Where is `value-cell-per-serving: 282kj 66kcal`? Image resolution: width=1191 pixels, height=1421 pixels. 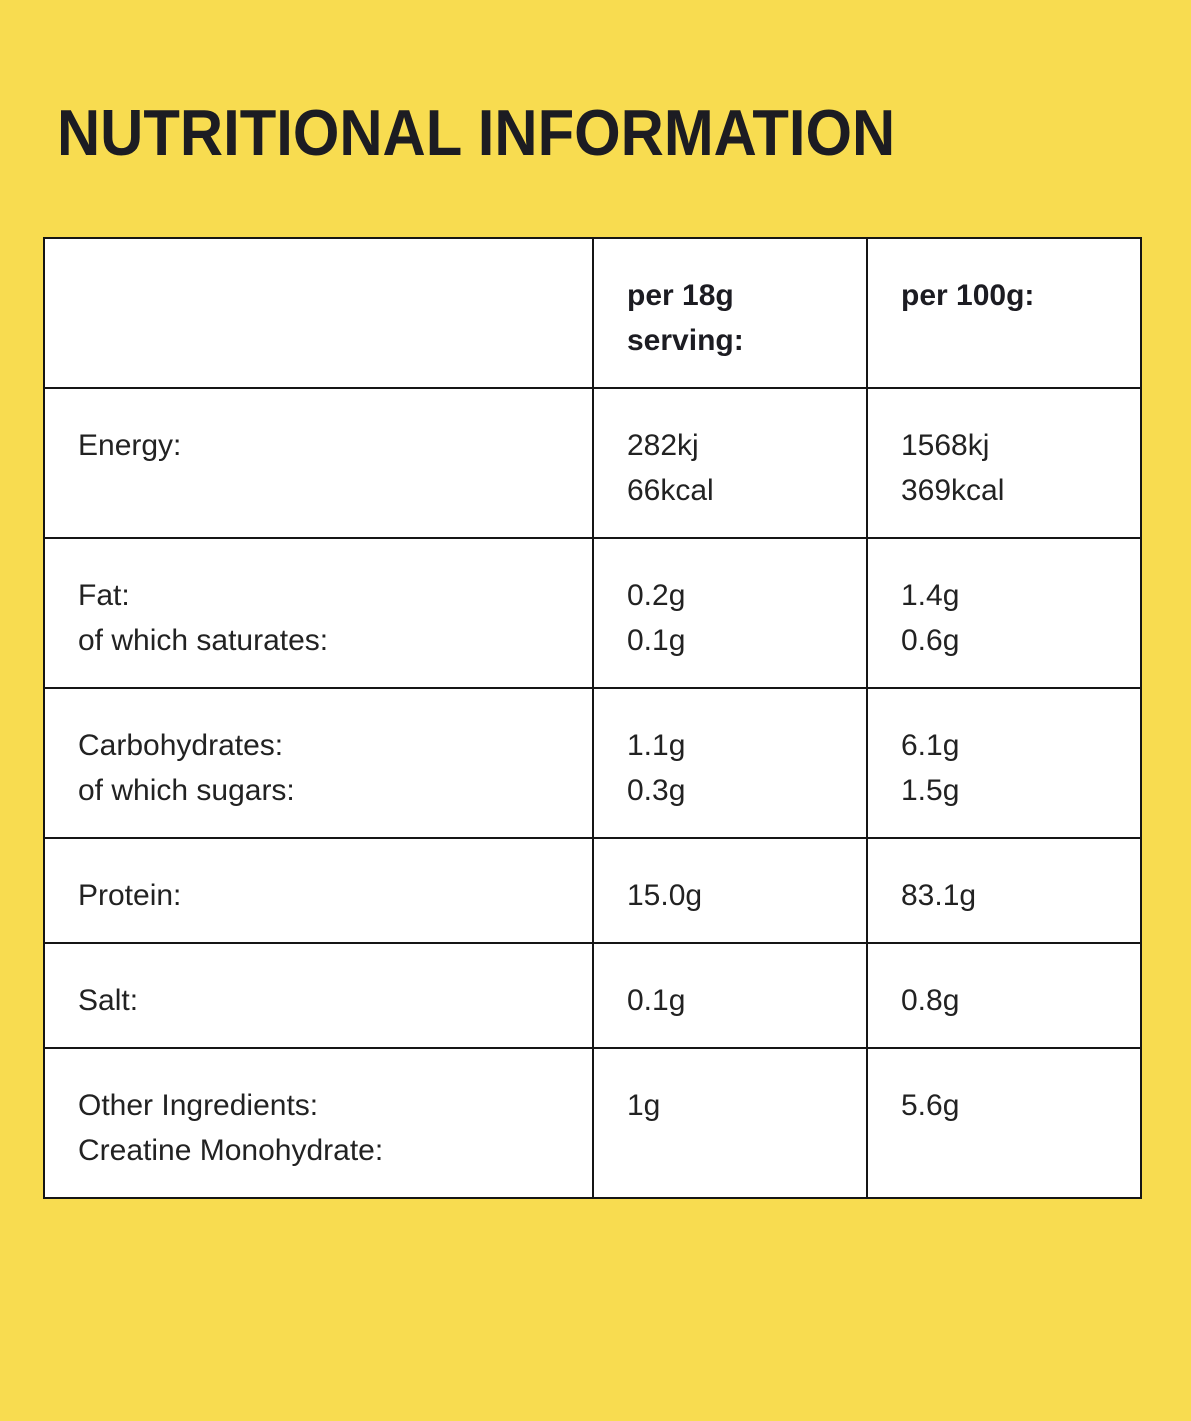
value-cell-per-serving: 282kj 66kcal is located at coordinates (730, 463).